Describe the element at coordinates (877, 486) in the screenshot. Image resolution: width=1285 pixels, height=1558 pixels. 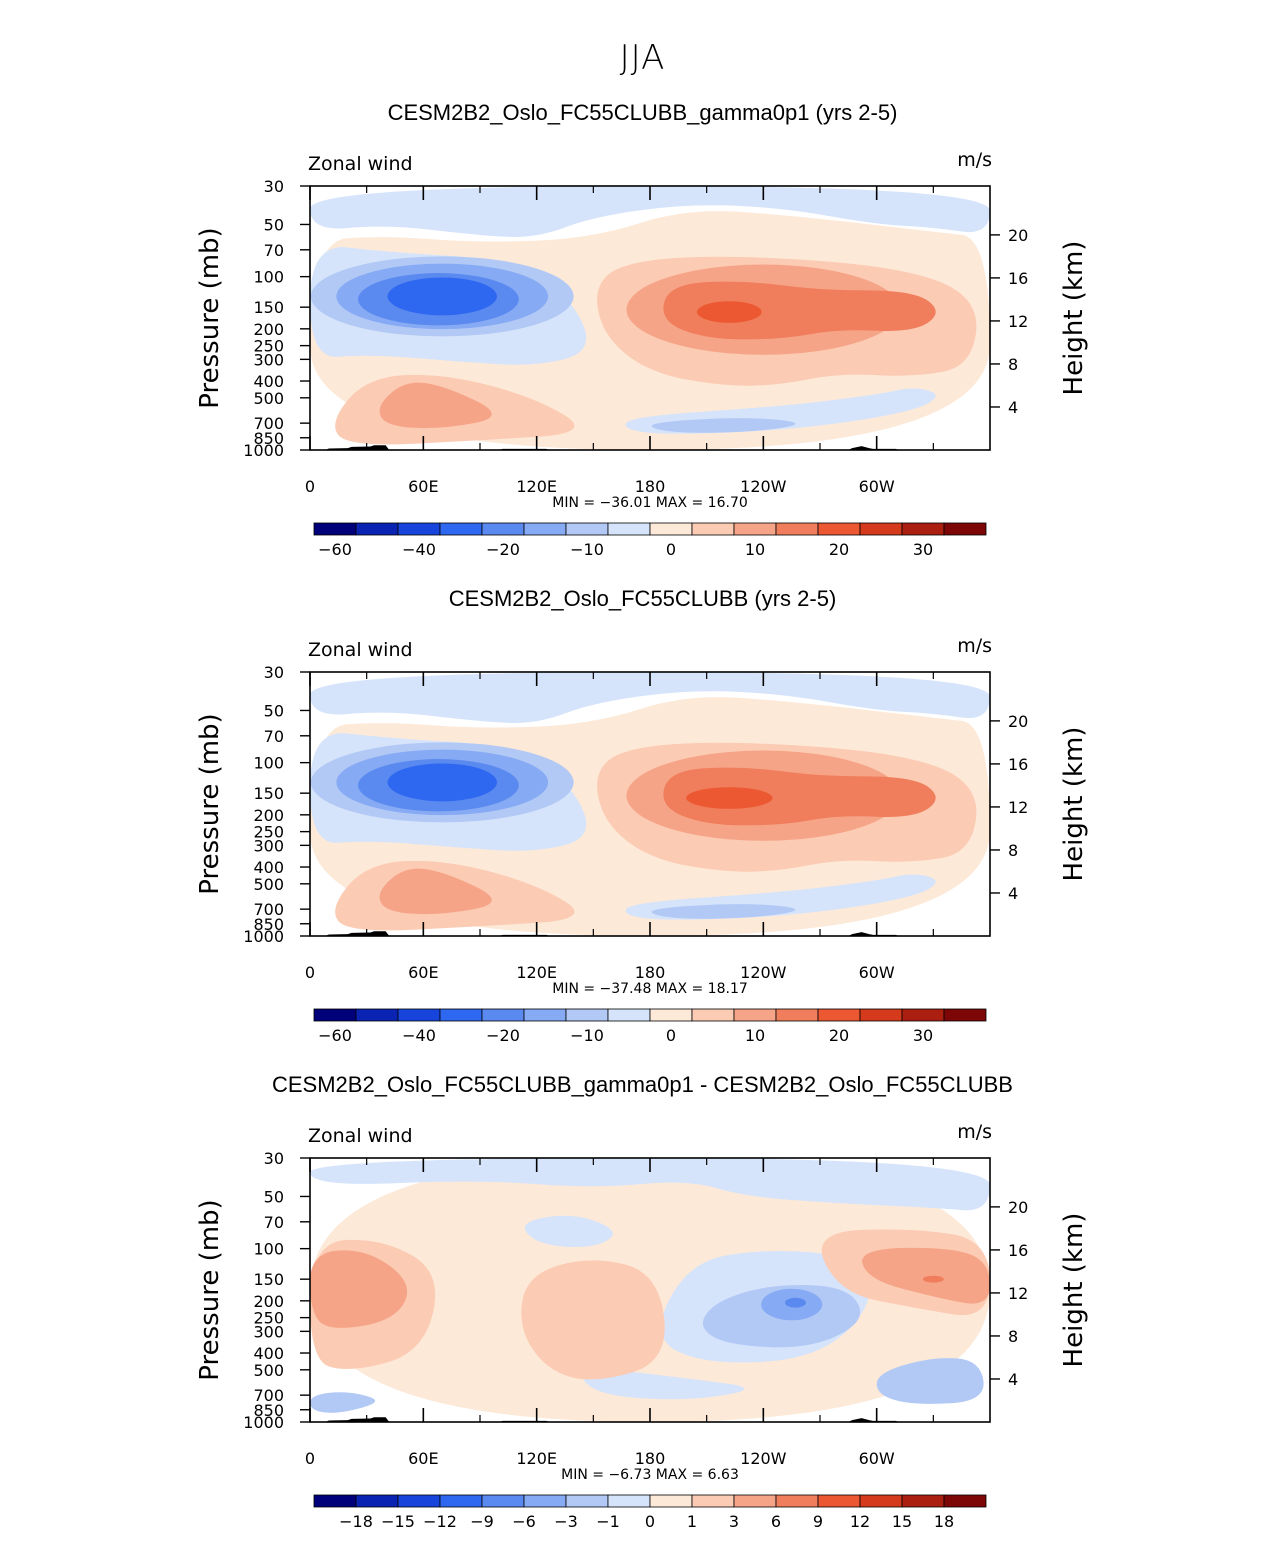
I see `x-tick-label: 60W` at that location.